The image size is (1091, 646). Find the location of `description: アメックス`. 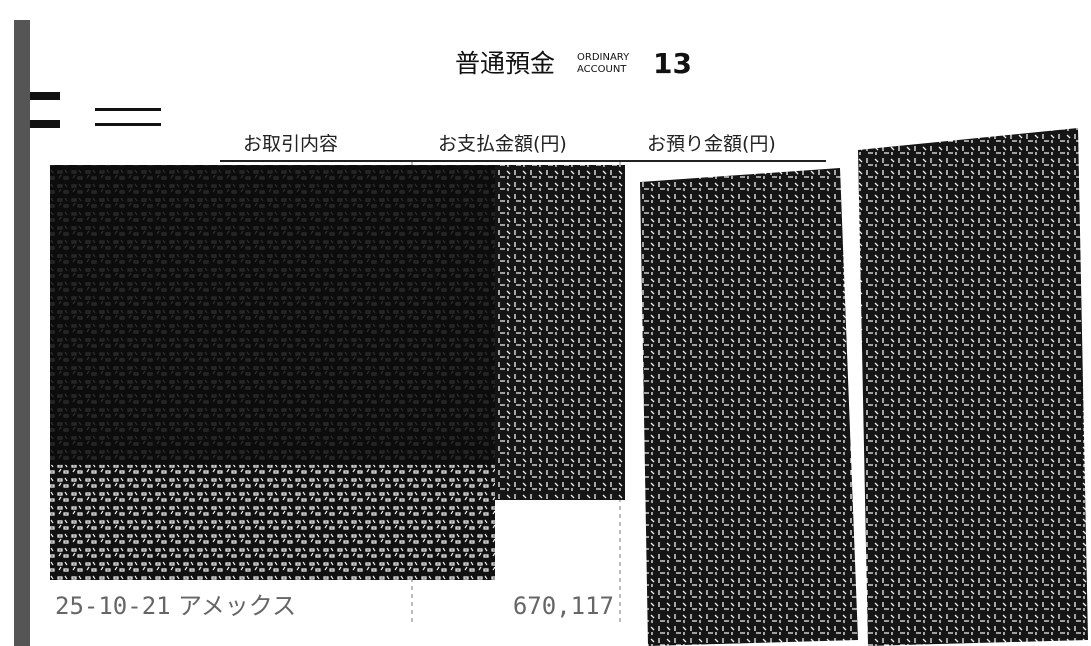

description: アメックス is located at coordinates (237, 606).